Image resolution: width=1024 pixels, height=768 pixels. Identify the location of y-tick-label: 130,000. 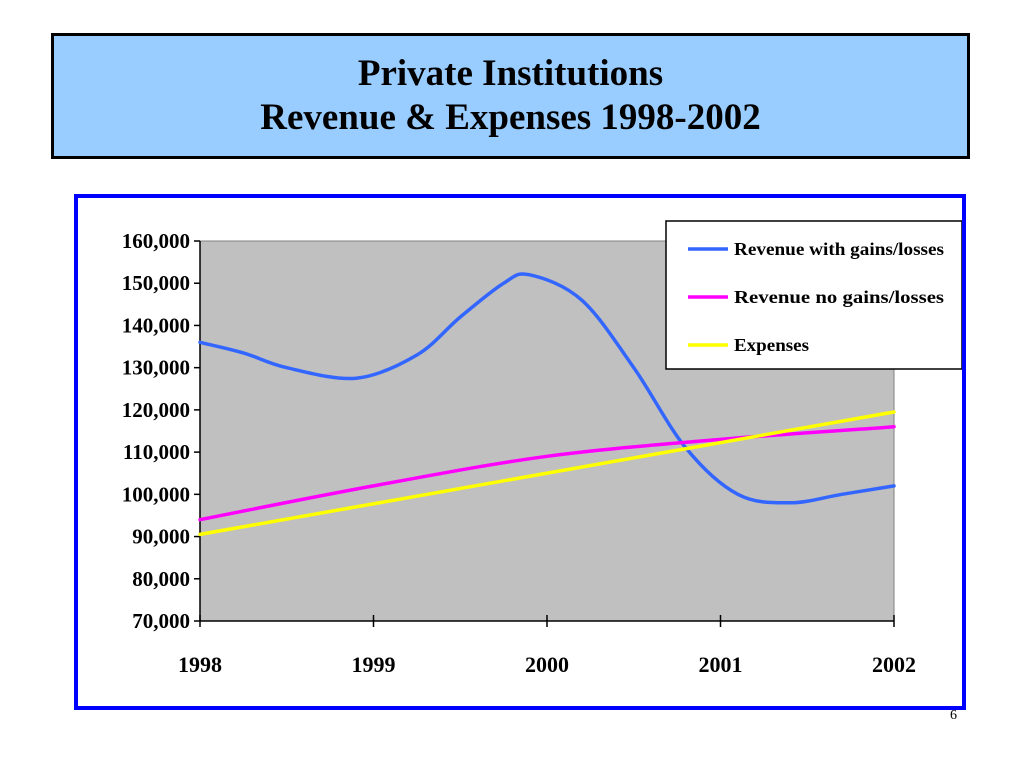
(156, 368).